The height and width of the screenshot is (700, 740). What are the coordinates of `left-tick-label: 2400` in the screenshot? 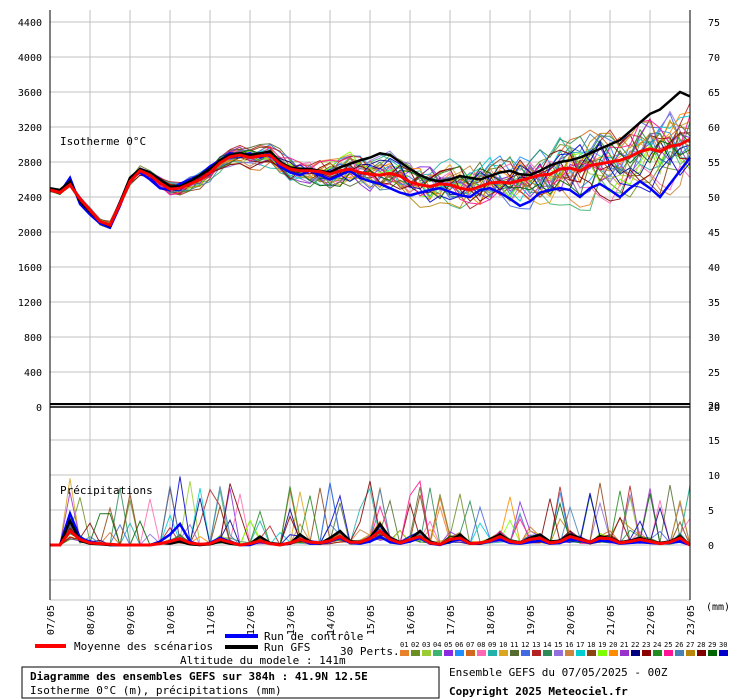 It's located at (30, 198).